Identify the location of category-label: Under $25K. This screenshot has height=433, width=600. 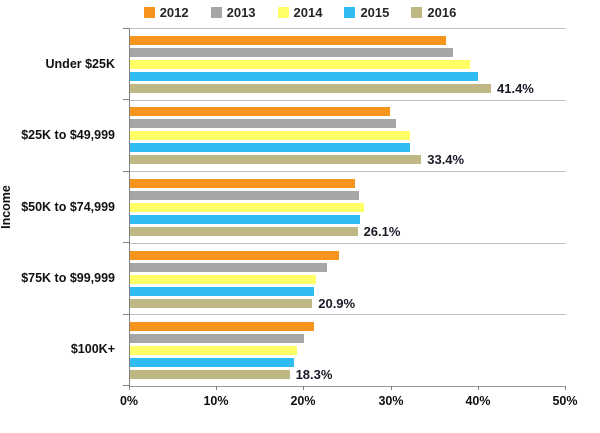
(80, 63).